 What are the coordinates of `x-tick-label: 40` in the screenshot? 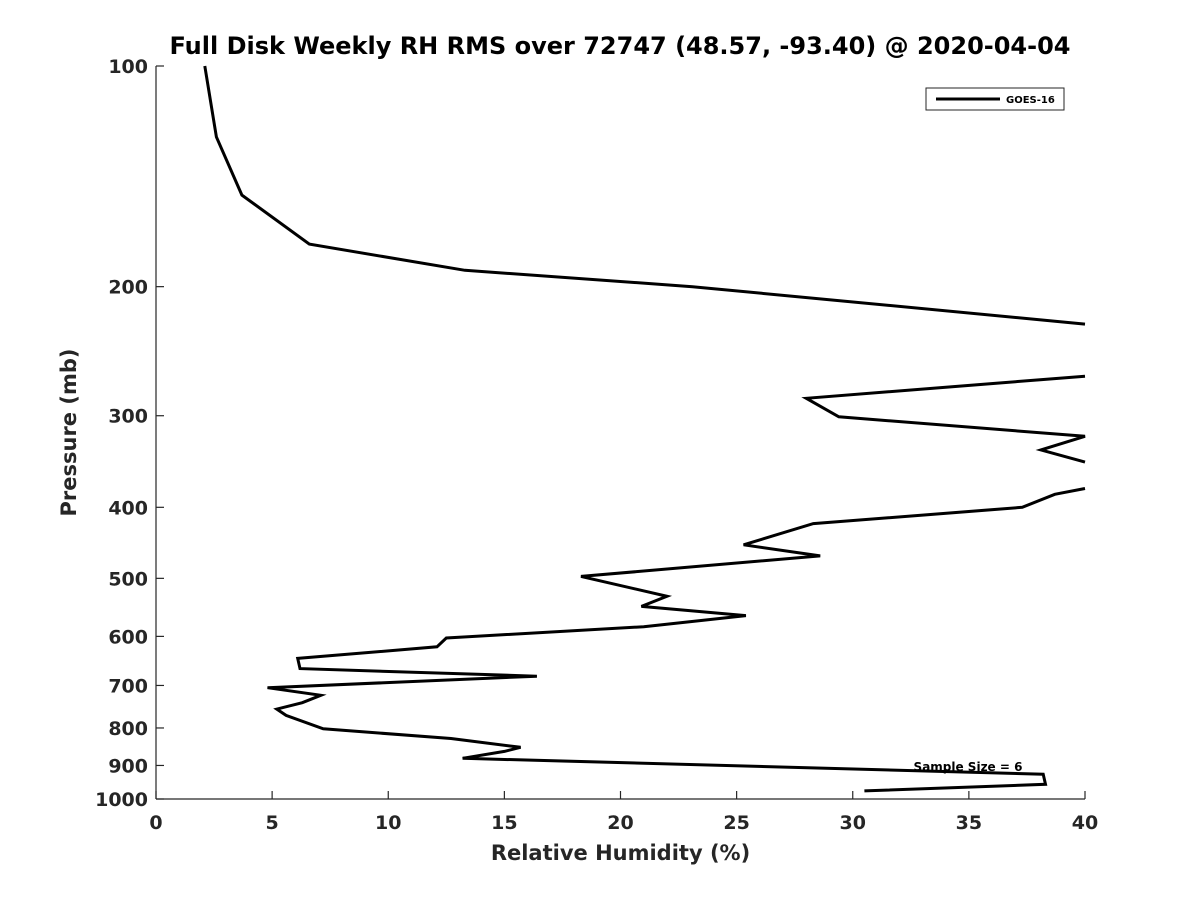 It's located at (1085, 823).